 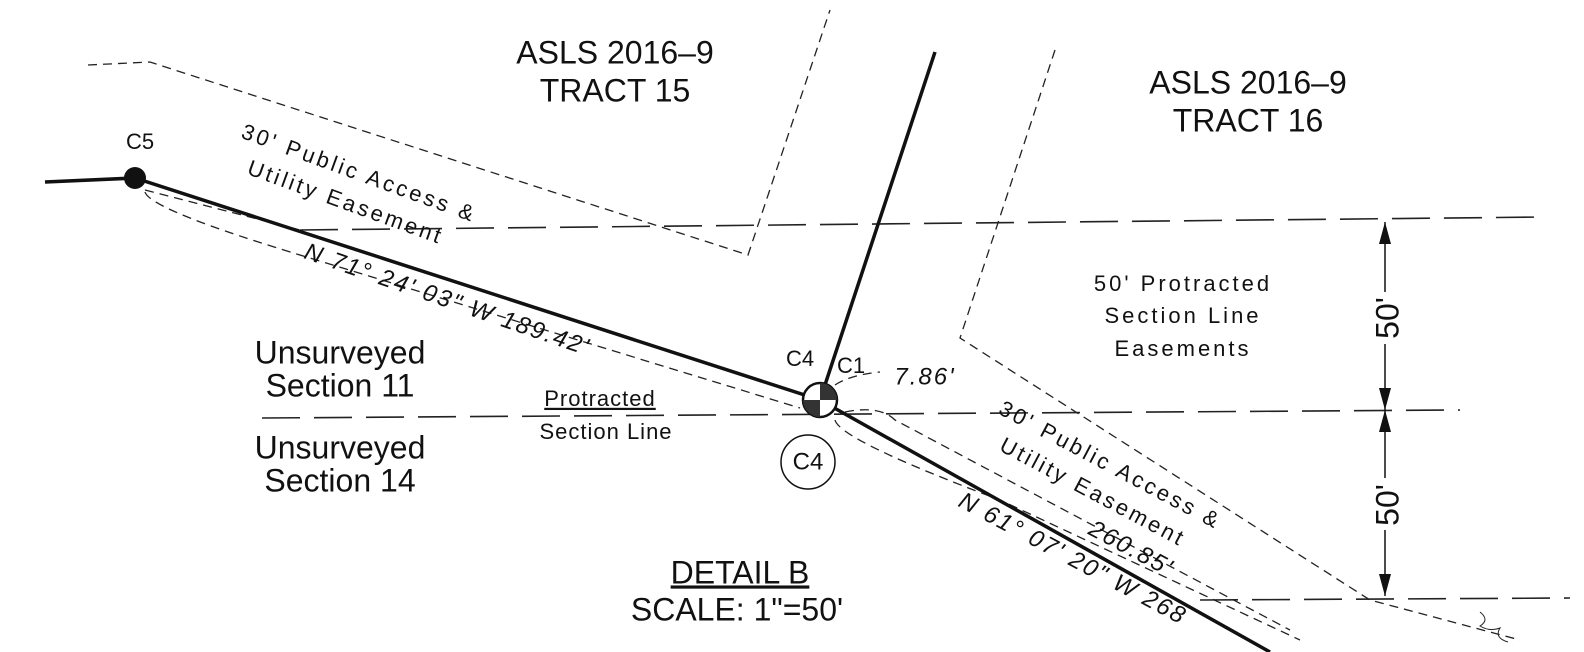 I want to click on tract-number: TRACT 15, so click(x=615, y=90).